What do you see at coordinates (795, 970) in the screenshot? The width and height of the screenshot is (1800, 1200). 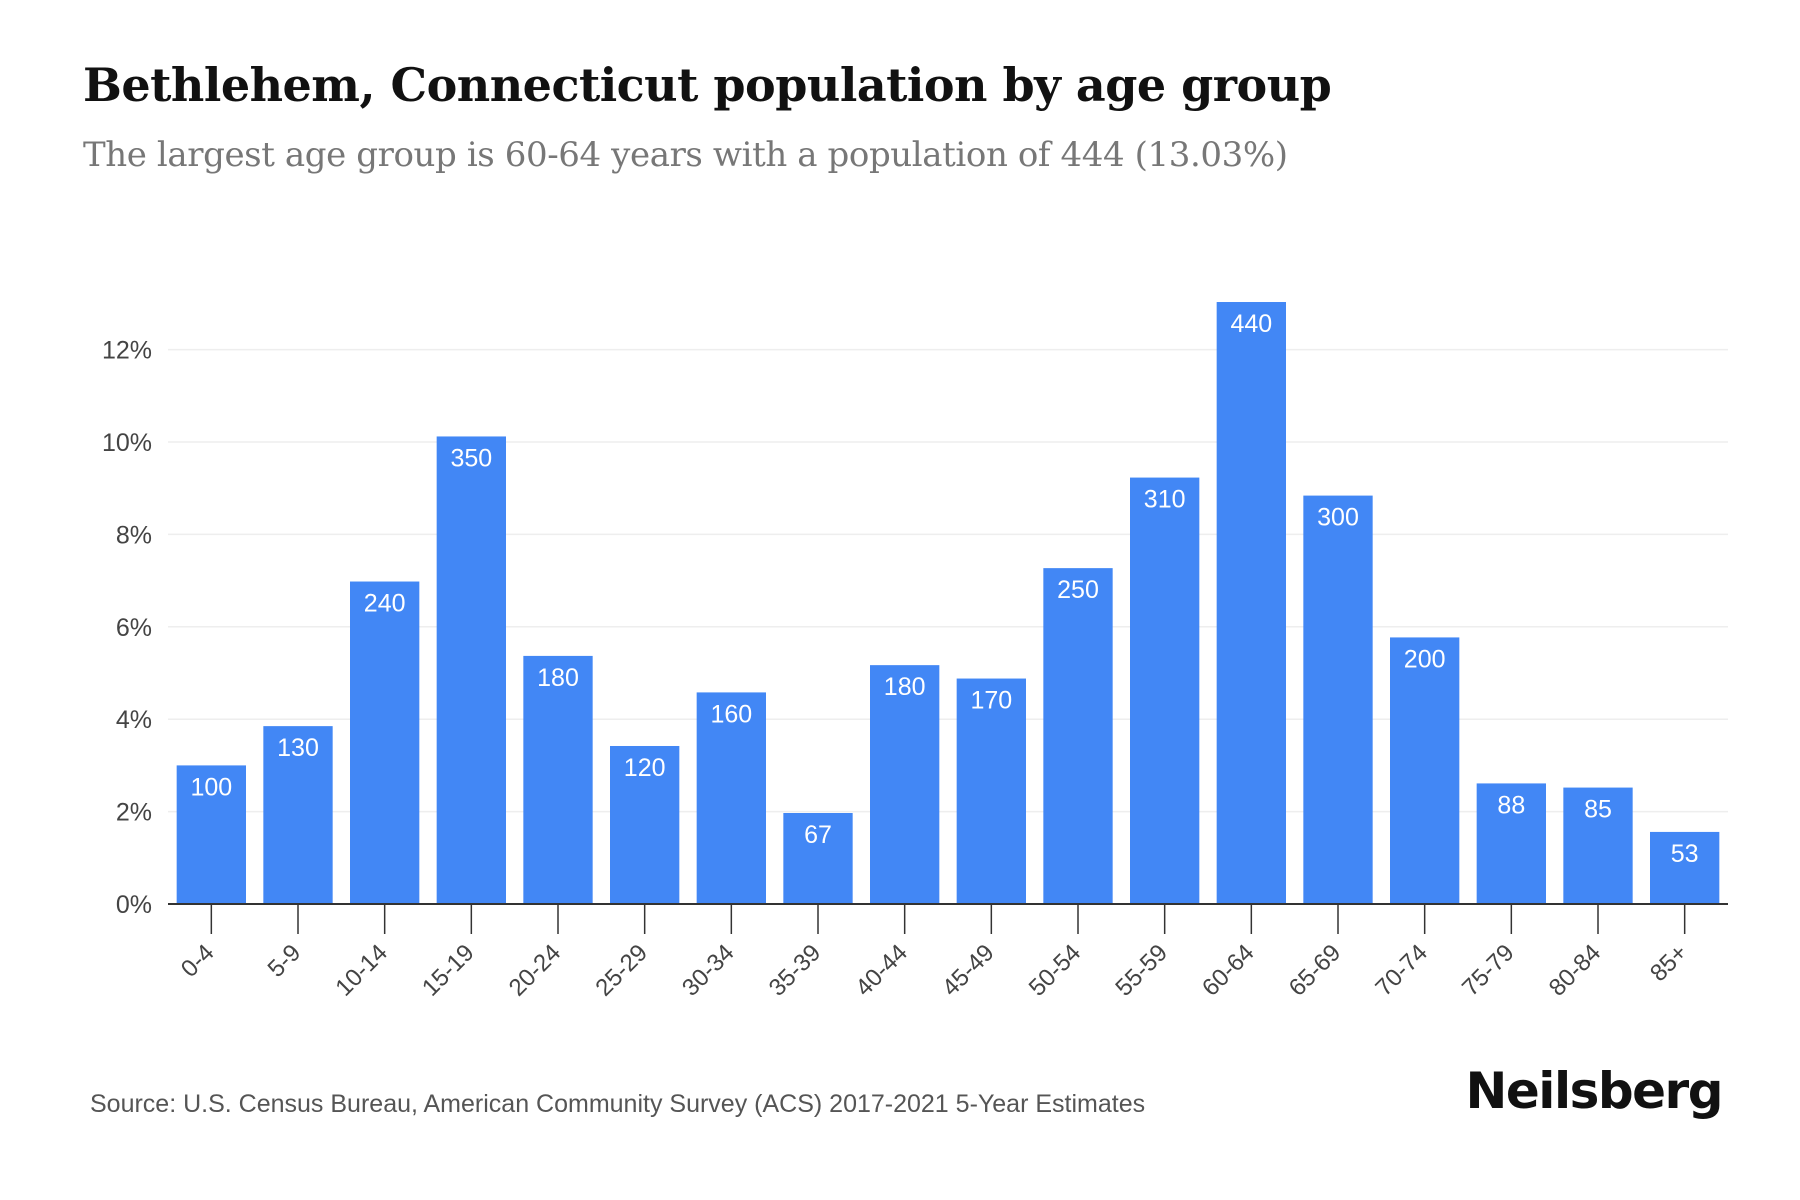 I see `x-tick-label: 35-39` at bounding box center [795, 970].